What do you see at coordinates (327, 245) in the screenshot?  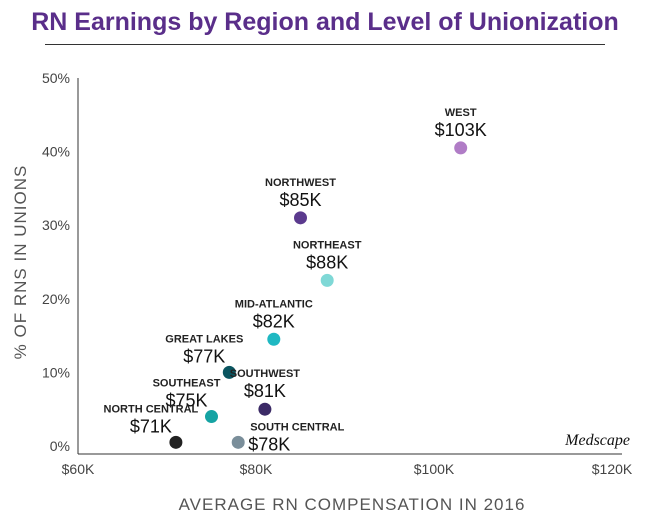 I see `point-region-label: NORTHEAST` at bounding box center [327, 245].